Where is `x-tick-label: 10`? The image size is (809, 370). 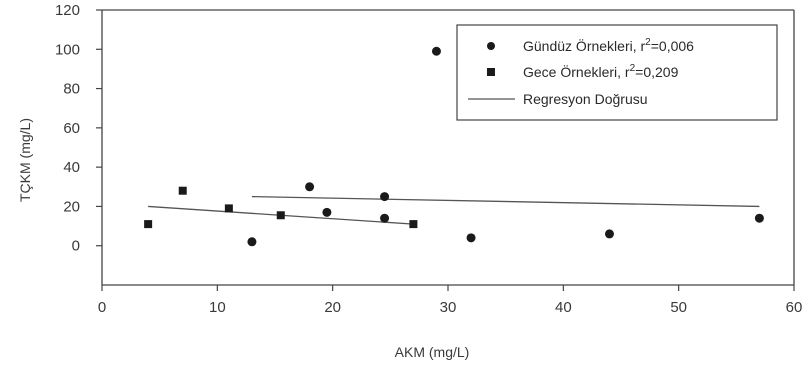
x-tick-label: 10 is located at coordinates (217, 307).